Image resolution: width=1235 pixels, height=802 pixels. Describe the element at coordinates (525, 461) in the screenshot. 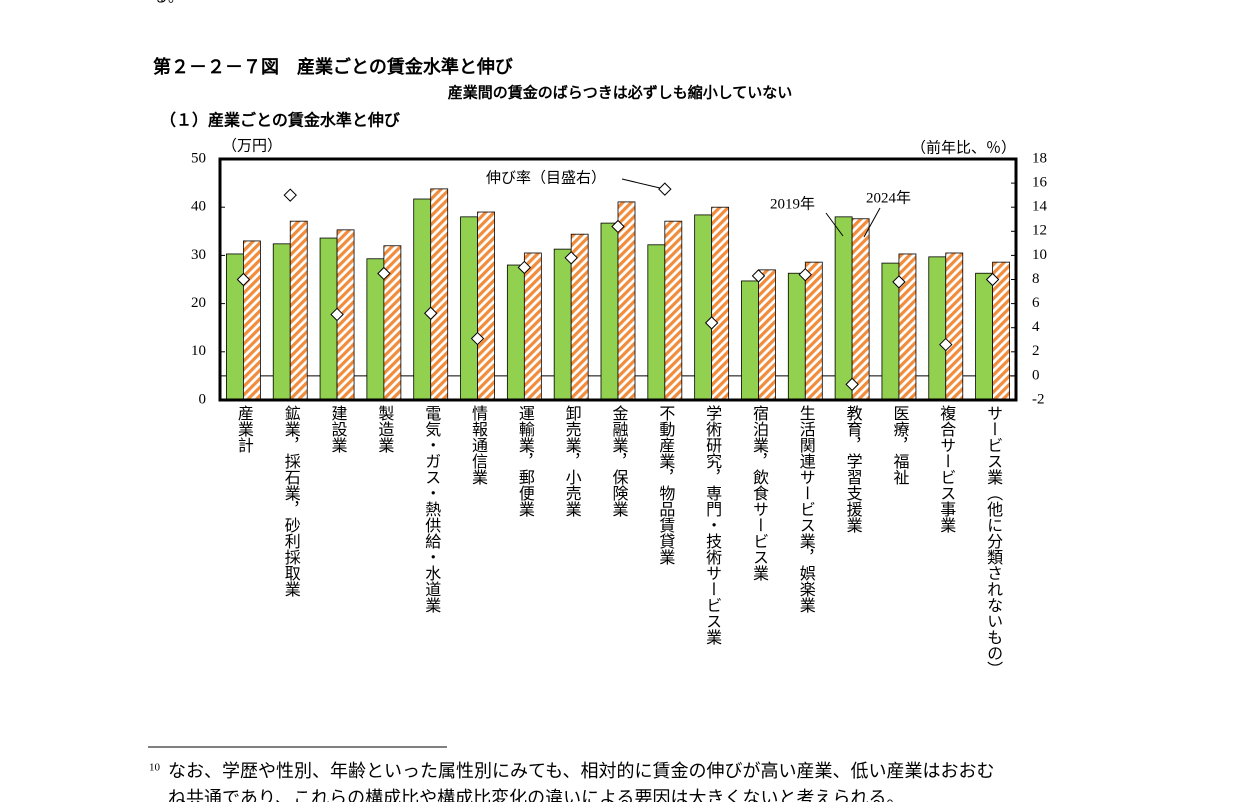

I see `x-tick-label: 運輸業，郵便業` at that location.